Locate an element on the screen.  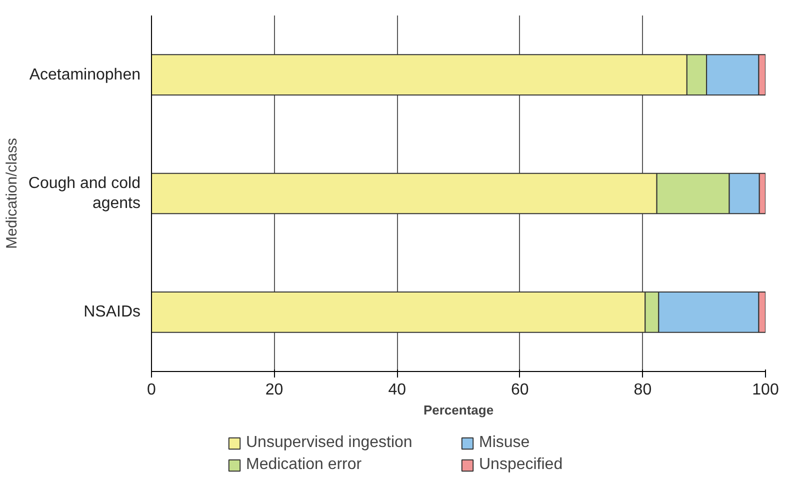
y-tick-label: NSAIDs is located at coordinates (112, 312).